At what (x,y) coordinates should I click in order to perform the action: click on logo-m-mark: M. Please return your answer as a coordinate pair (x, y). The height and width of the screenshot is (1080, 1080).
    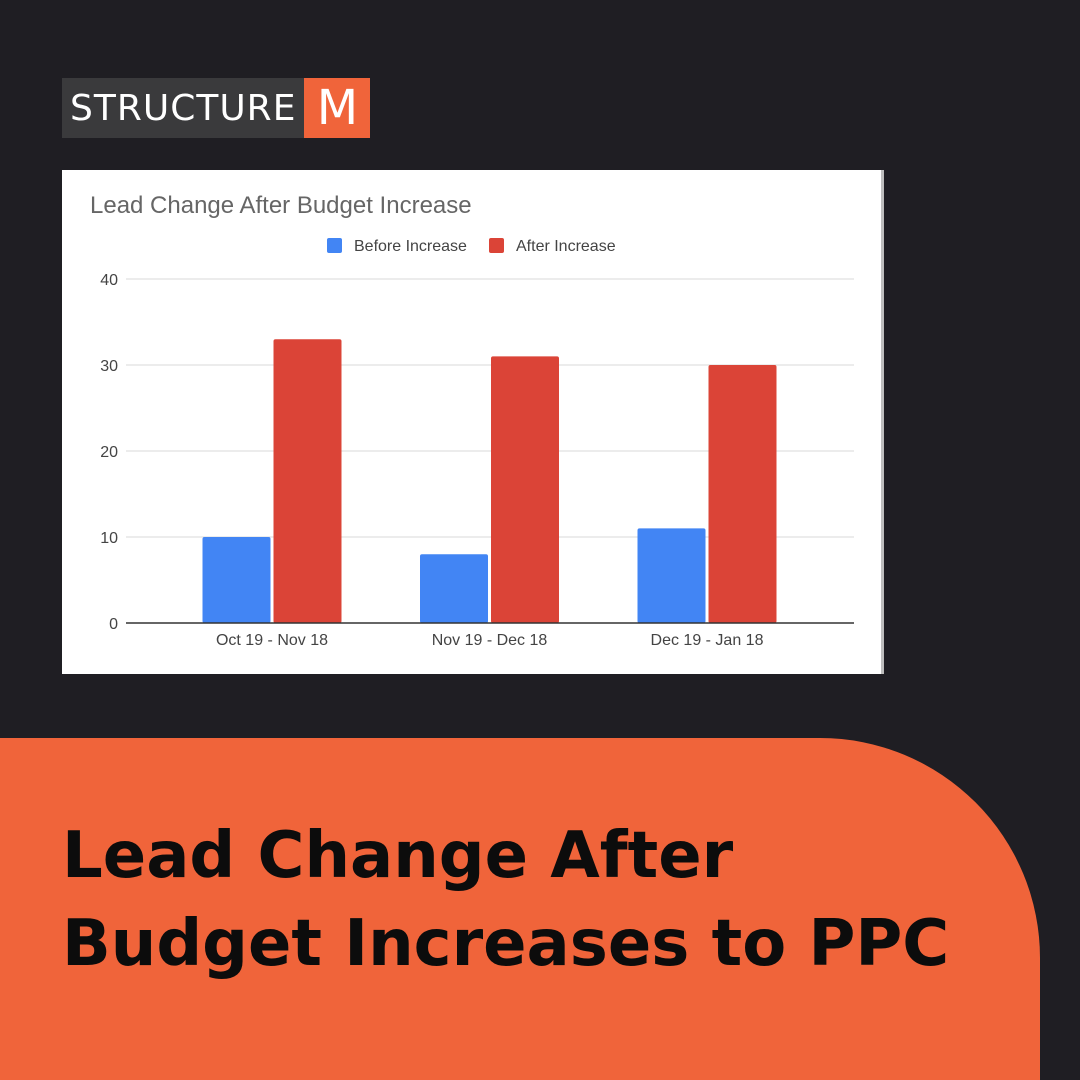
    Looking at the image, I should click on (337, 108).